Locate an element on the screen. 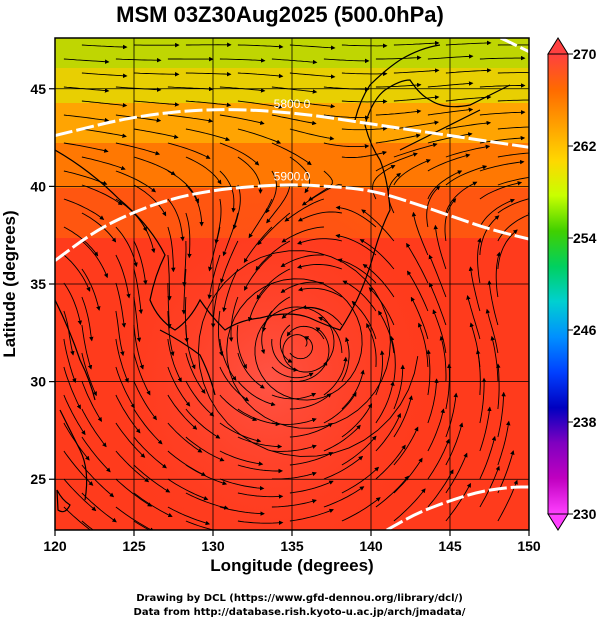 Image resolution: width=599 pixels, height=625 pixels. colorbar: 270 262 254 246 238 230 is located at coordinates (572, 284).